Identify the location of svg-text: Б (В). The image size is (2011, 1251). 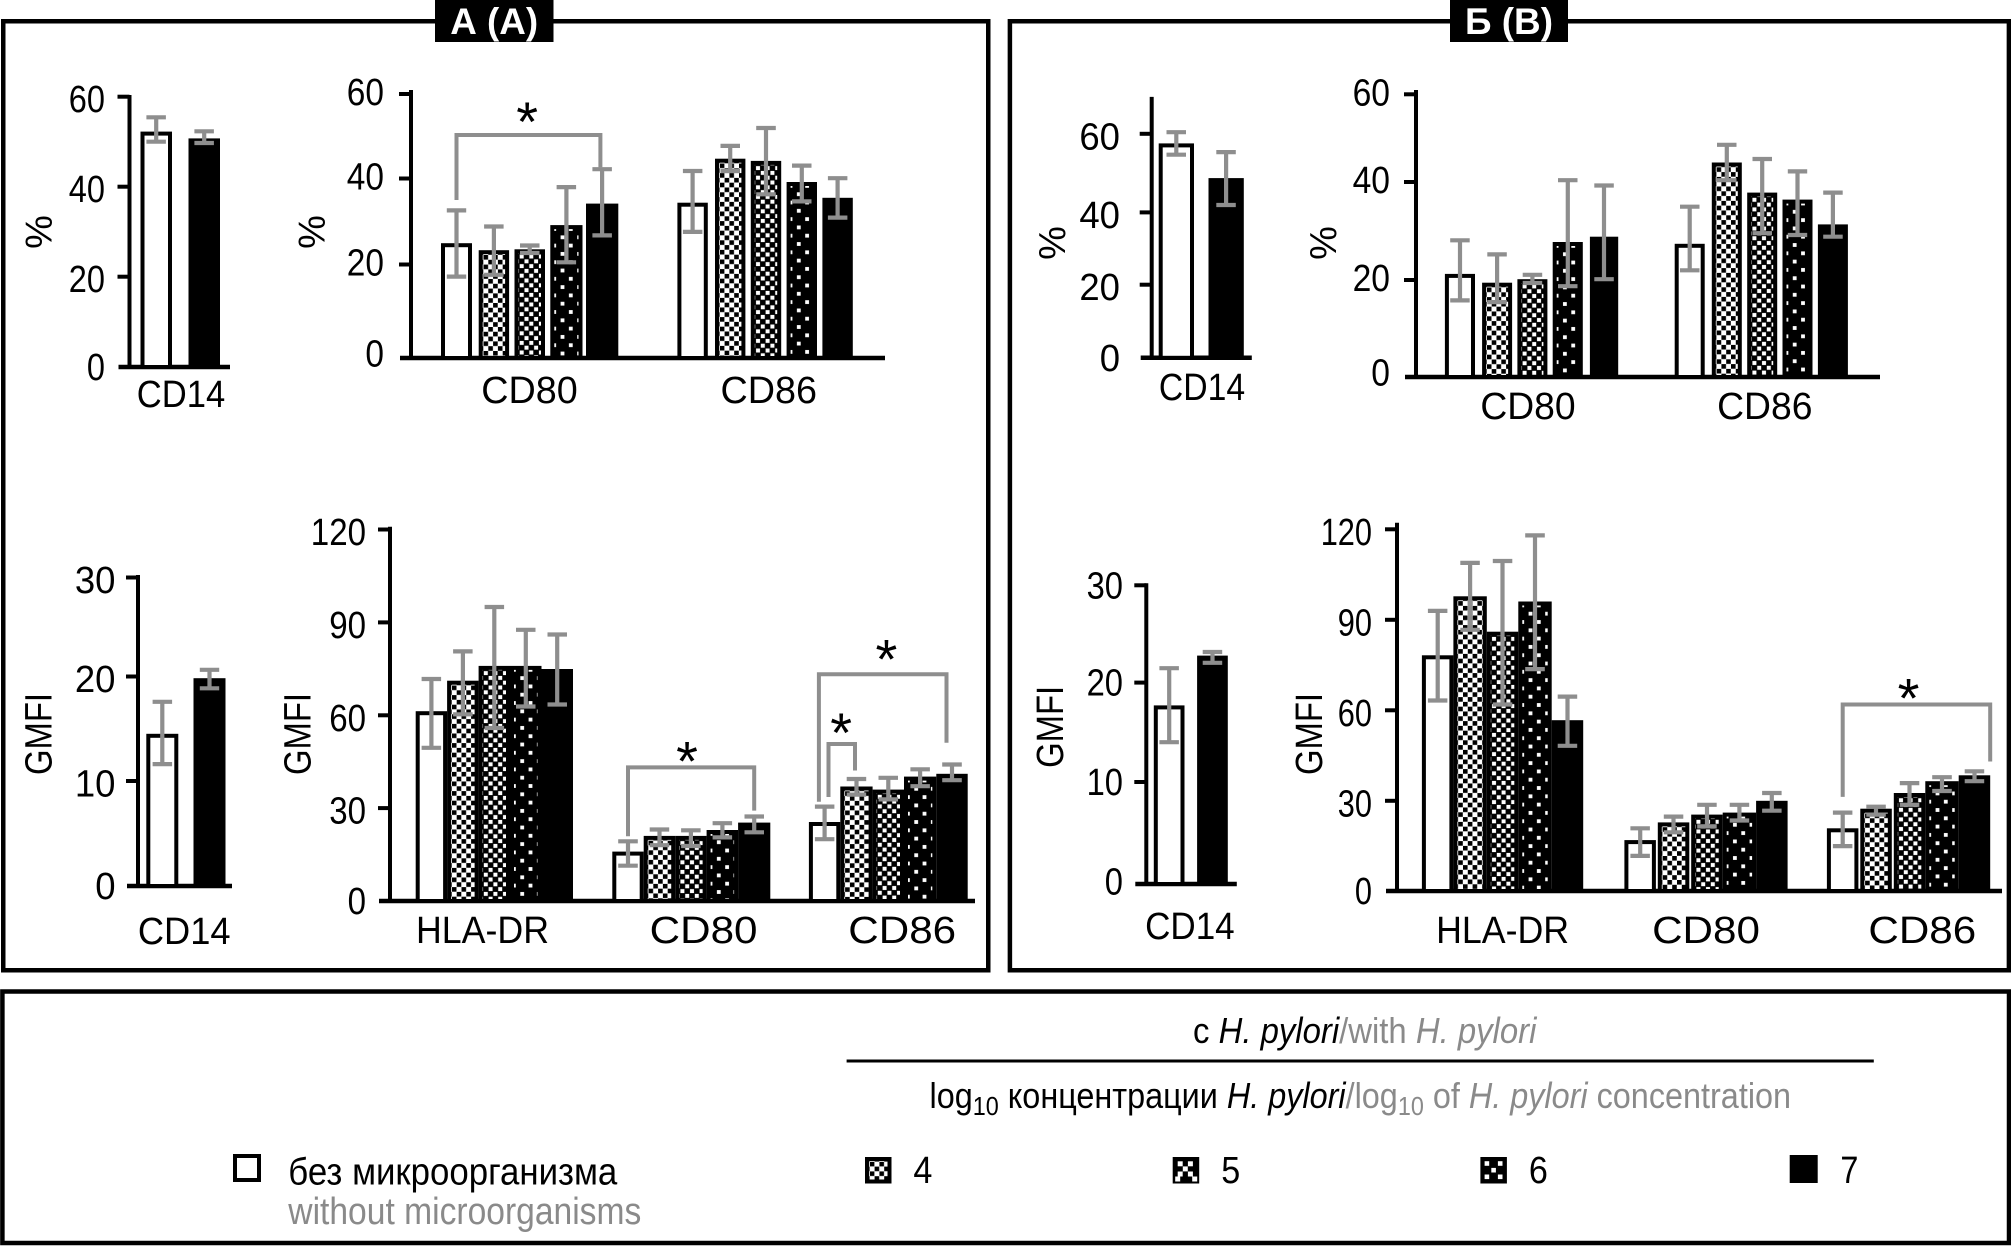
(1509, 21).